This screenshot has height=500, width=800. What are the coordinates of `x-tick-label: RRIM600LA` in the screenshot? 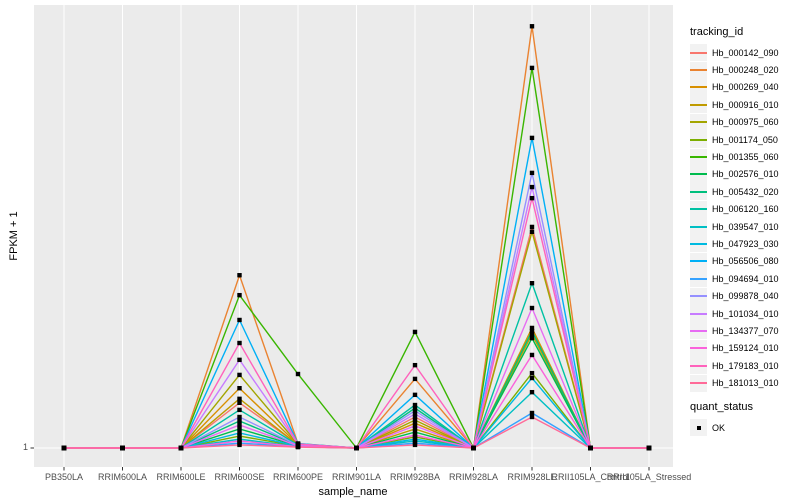 It's located at (122, 477).